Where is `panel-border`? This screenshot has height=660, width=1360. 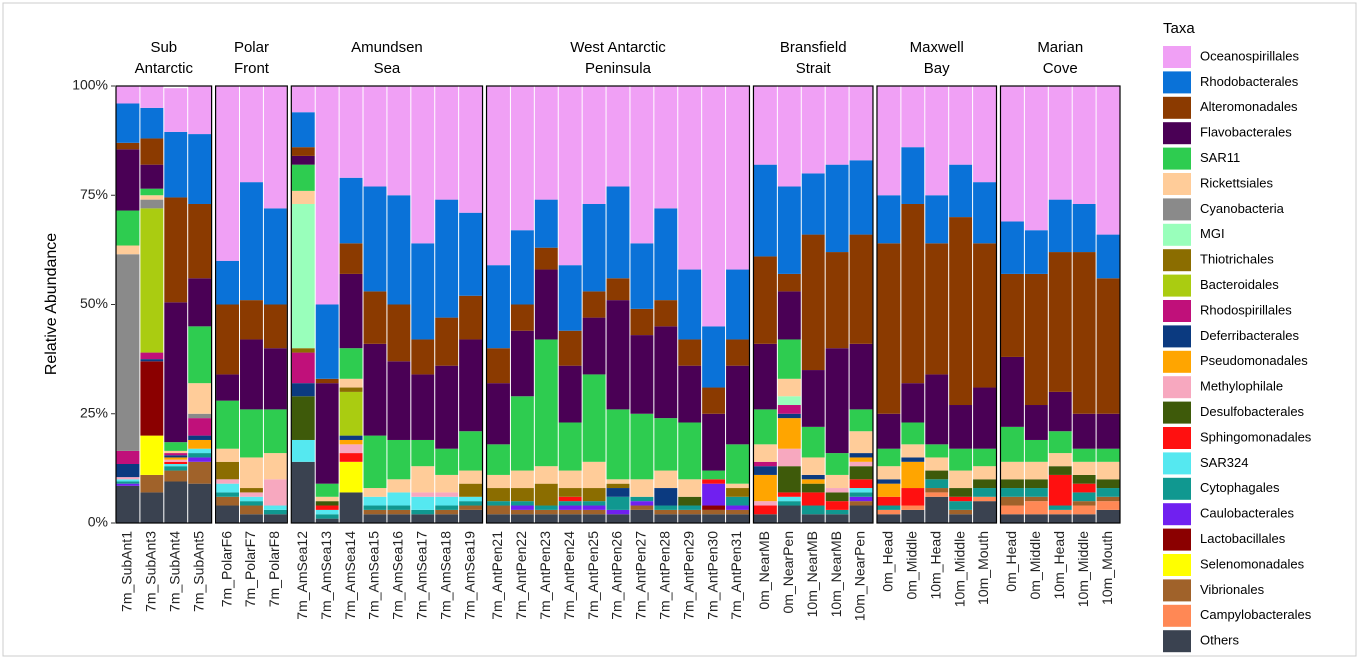 panel-border is located at coordinates (813, 304).